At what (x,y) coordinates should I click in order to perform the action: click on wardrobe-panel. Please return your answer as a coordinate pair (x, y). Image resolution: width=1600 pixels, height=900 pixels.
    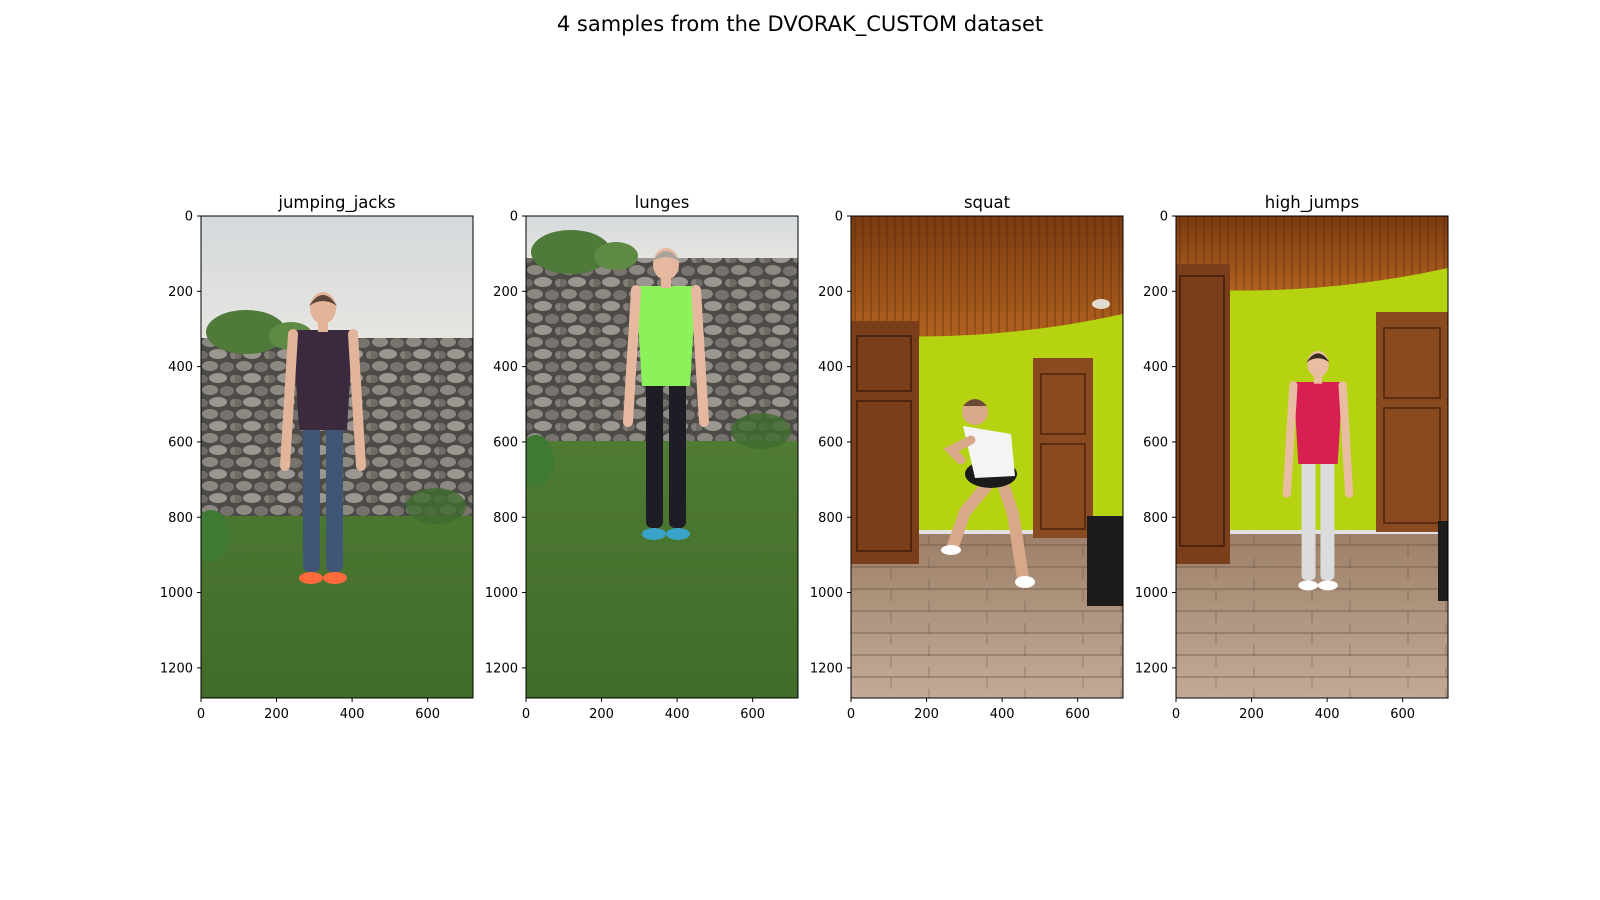
    Looking at the image, I should click on (884, 476).